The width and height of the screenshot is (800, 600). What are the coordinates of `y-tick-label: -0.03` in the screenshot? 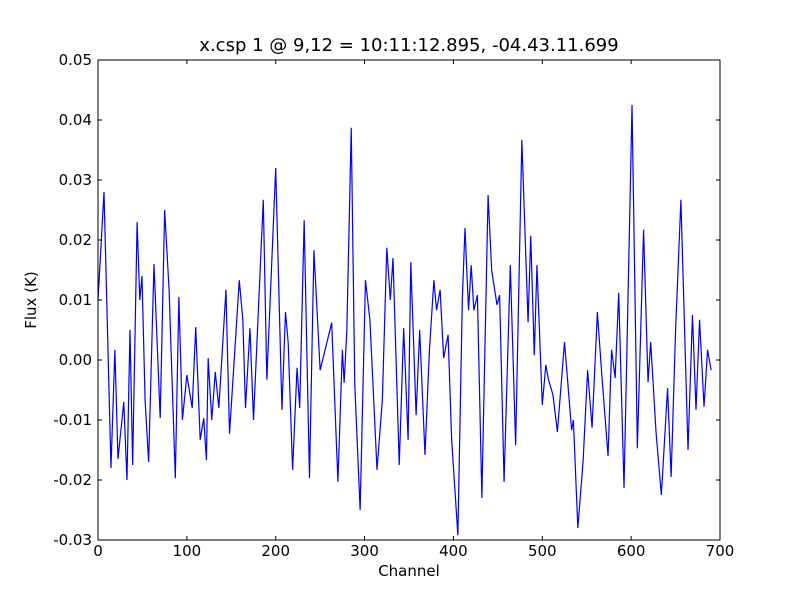 It's located at (72, 540).